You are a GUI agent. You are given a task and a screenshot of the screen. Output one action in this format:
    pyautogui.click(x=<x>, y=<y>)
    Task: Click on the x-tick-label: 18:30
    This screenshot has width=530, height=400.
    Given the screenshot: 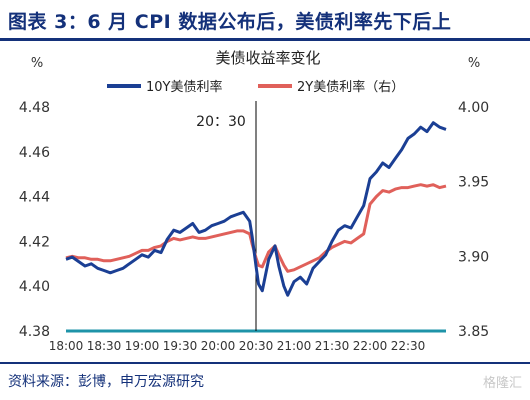 What is the action you would take?
    pyautogui.click(x=104, y=346)
    